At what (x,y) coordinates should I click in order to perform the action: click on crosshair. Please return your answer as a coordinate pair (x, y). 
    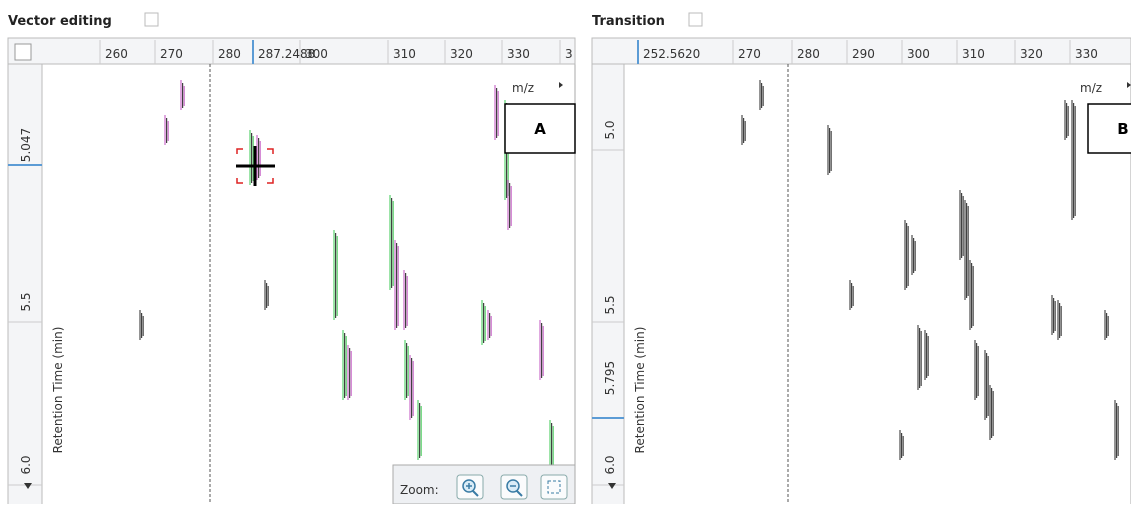
    Looking at the image, I should click on (255, 166).